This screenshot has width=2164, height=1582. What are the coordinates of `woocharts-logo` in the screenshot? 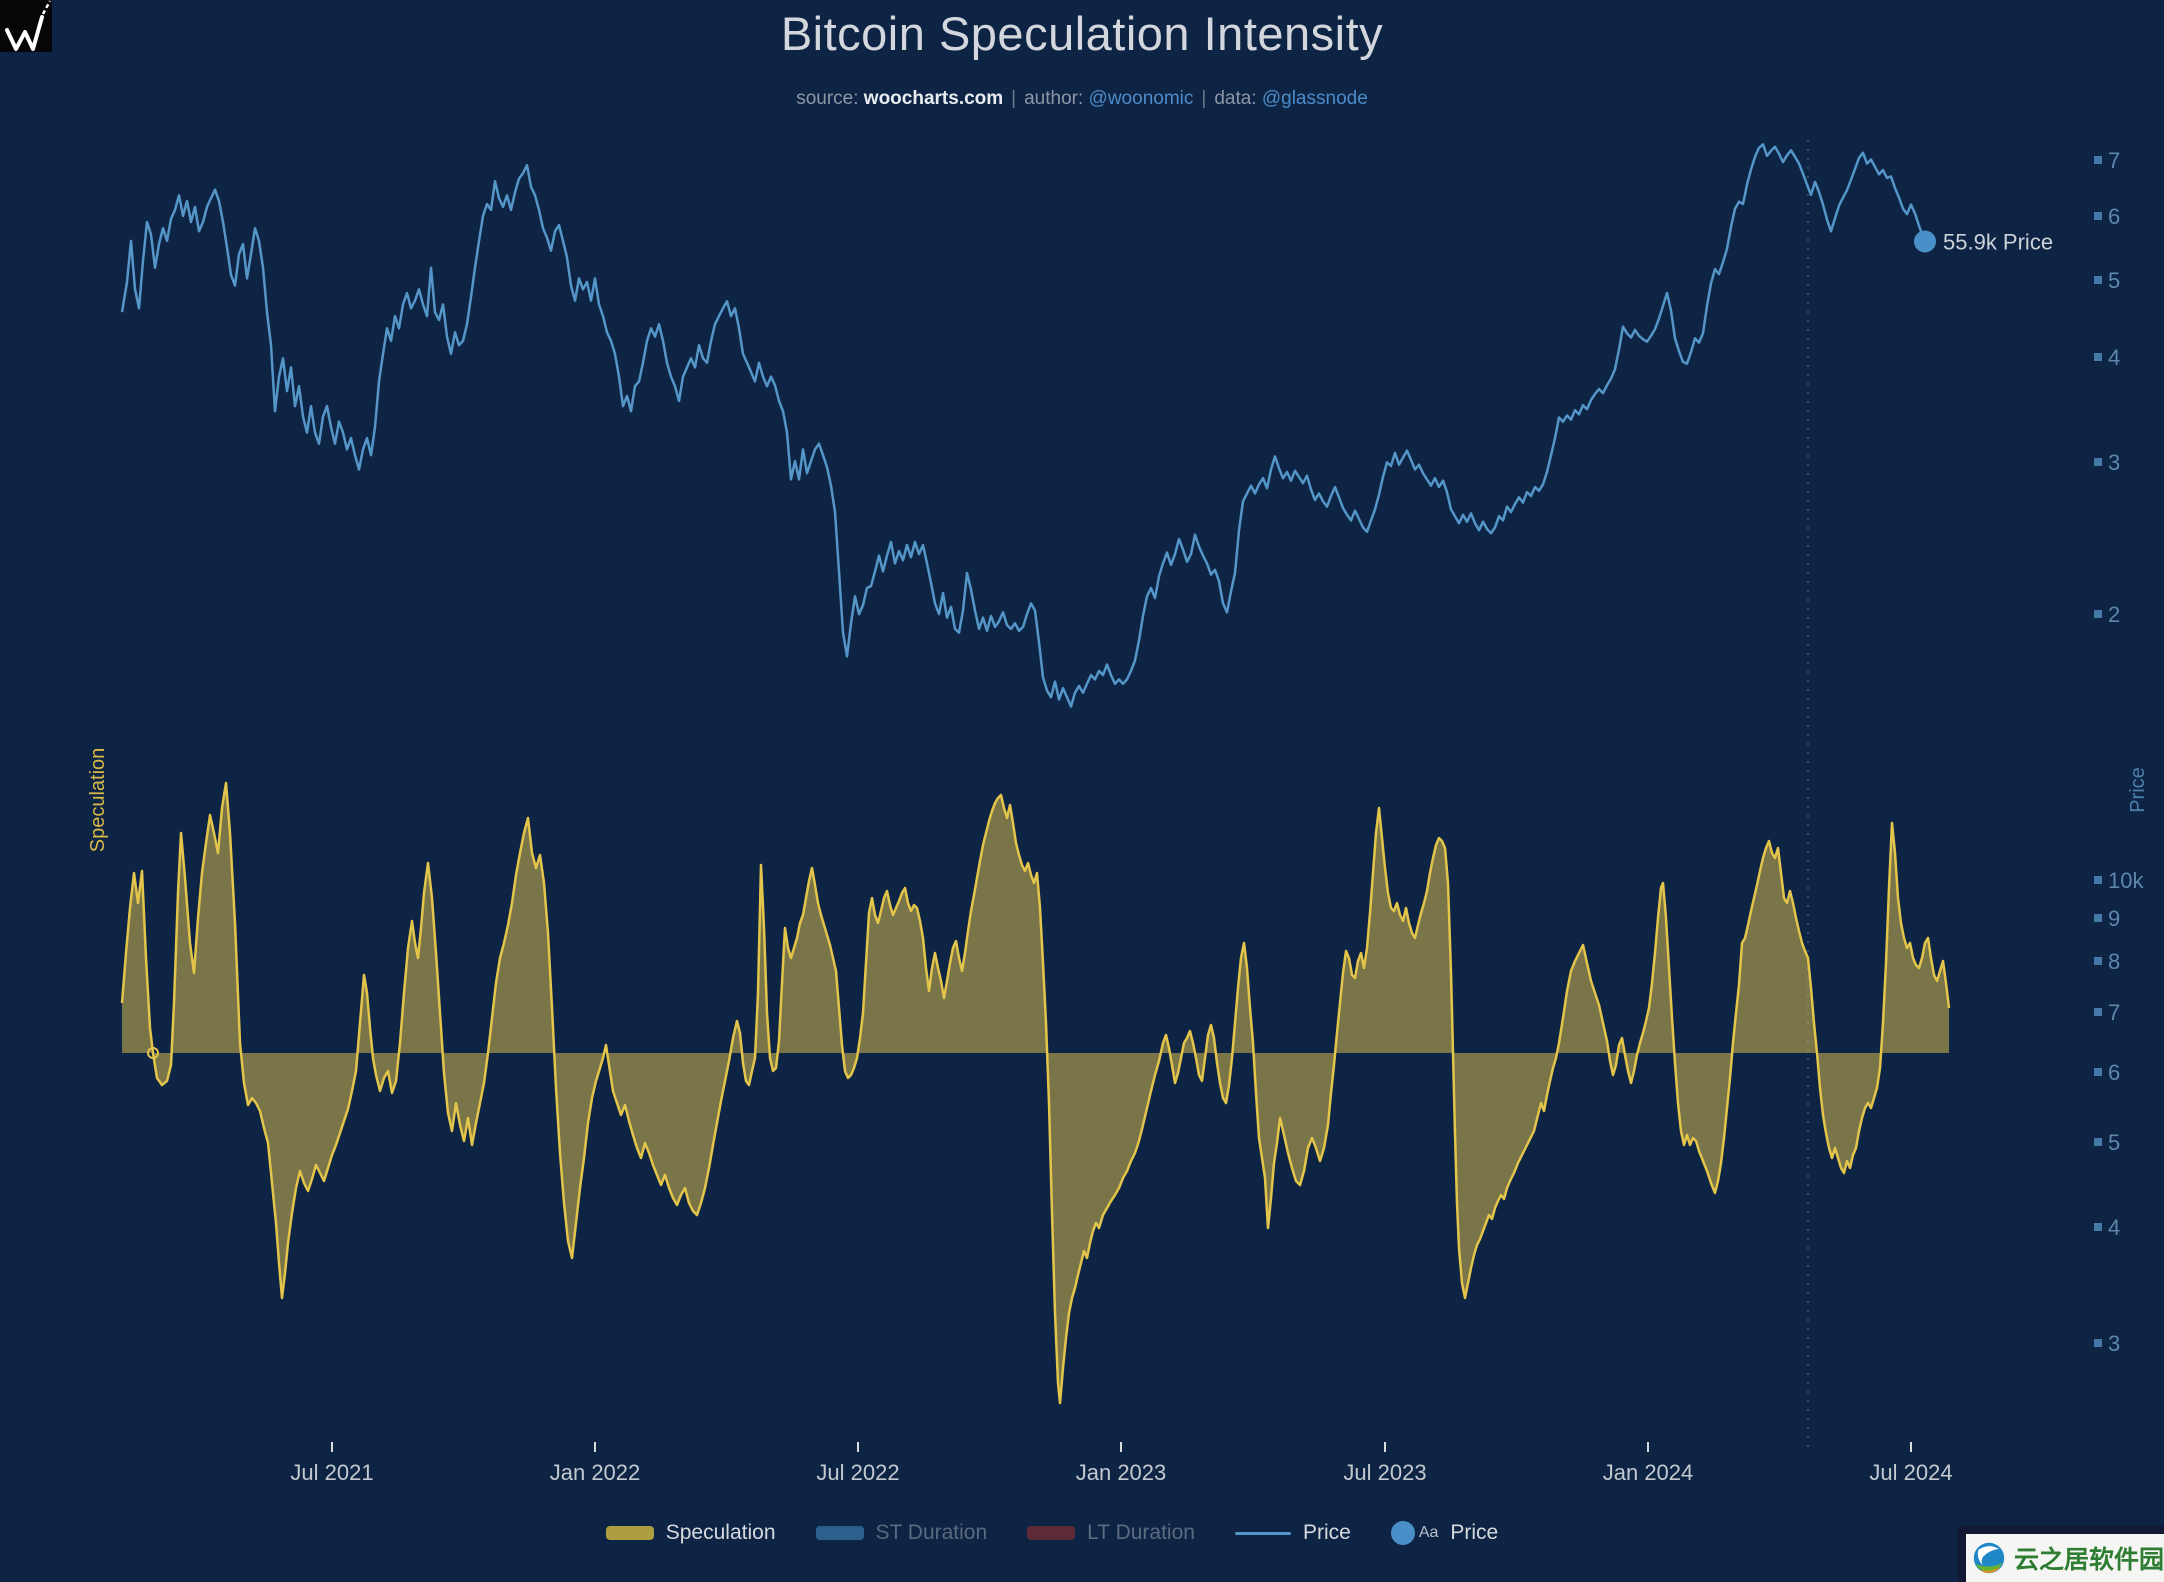 It's located at (26, 26).